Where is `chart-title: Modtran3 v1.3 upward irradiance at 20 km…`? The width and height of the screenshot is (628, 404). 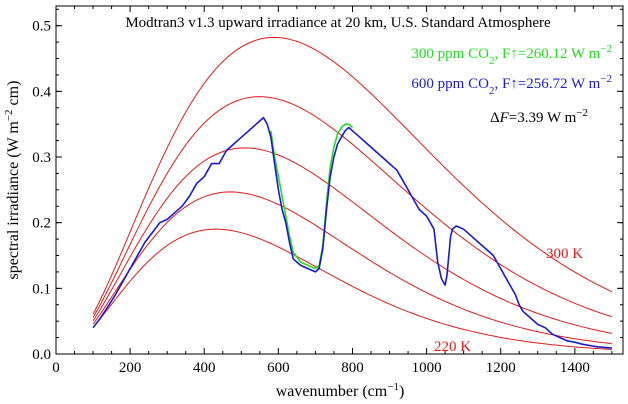
chart-title: Modtran3 v1.3 upward irradiance at 20 km… is located at coordinates (338, 23).